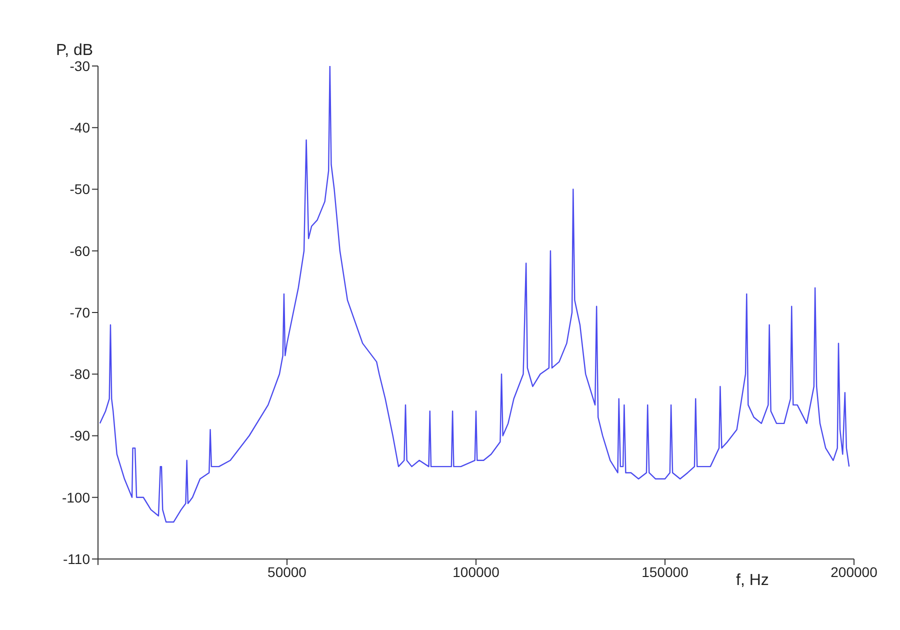  What do you see at coordinates (80, 189) in the screenshot?
I see `y-tick-label: -50` at bounding box center [80, 189].